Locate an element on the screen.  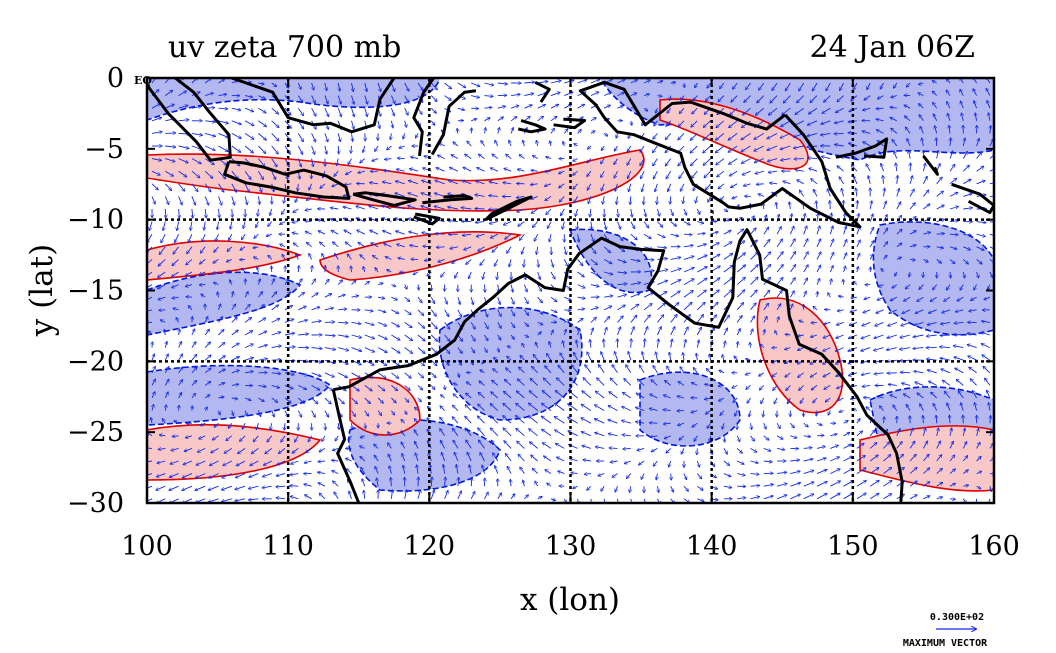
map-title: uv zeta 700 mb is located at coordinates (284, 47).